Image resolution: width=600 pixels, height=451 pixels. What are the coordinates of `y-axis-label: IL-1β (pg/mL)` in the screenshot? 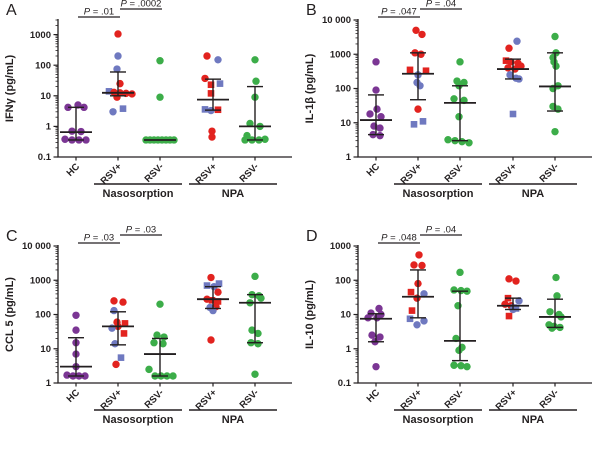 It's located at (310, 88).